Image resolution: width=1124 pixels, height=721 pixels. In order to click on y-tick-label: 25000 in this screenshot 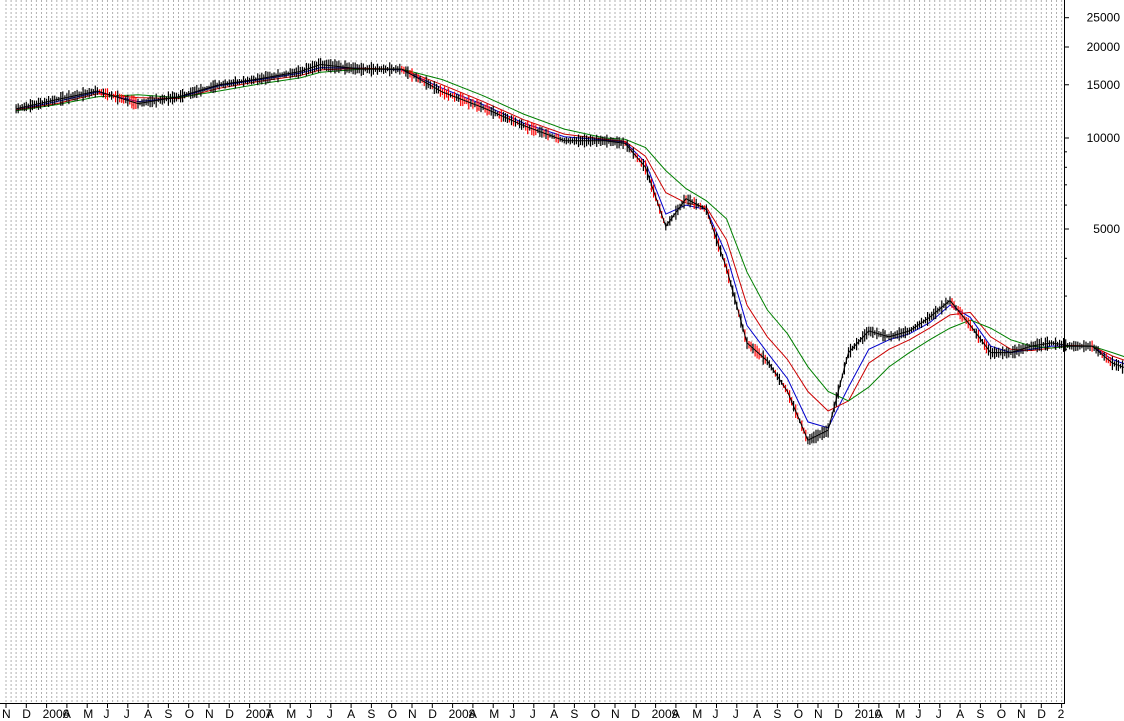, I will do `click(1104, 18)`.